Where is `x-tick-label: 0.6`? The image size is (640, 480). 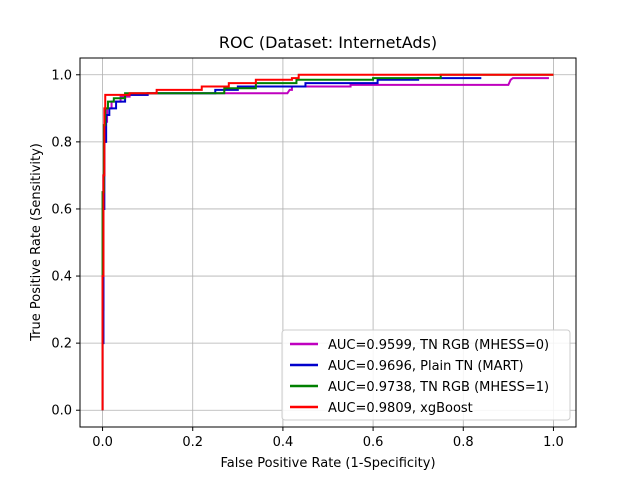 x-tick-label: 0.6 is located at coordinates (373, 442).